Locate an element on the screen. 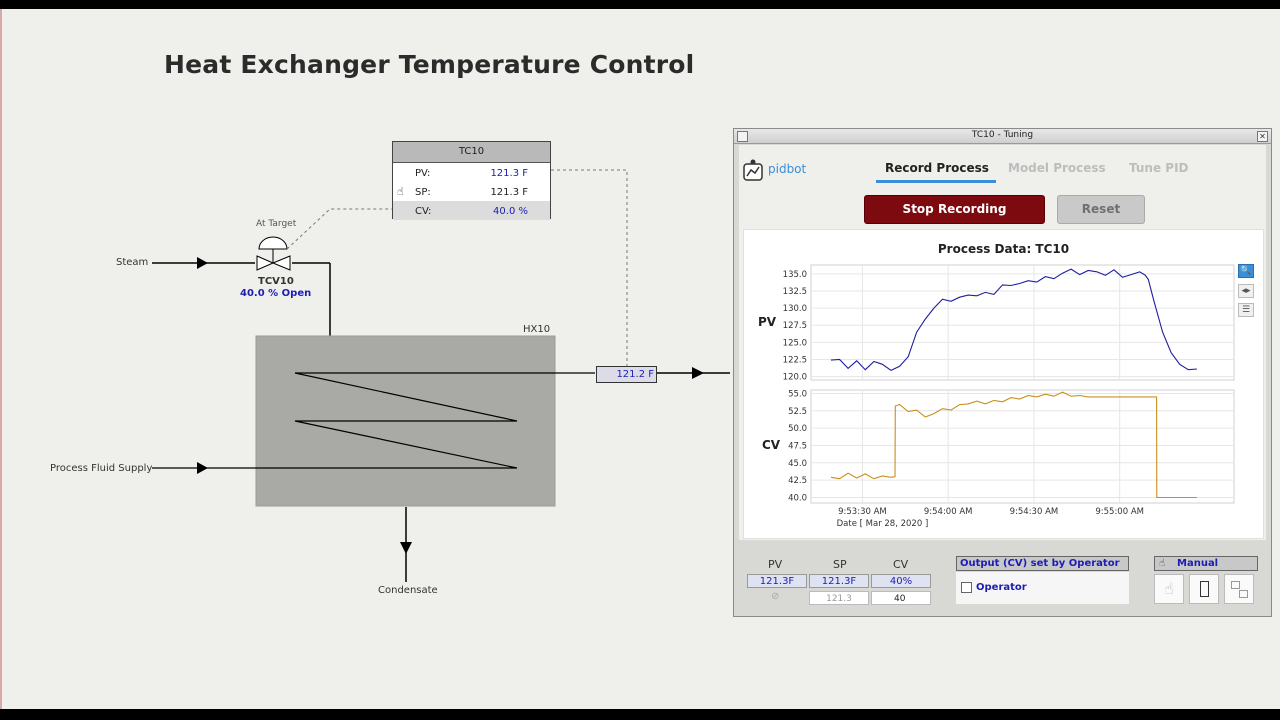  controller-icon is located at coordinates (1204, 589).